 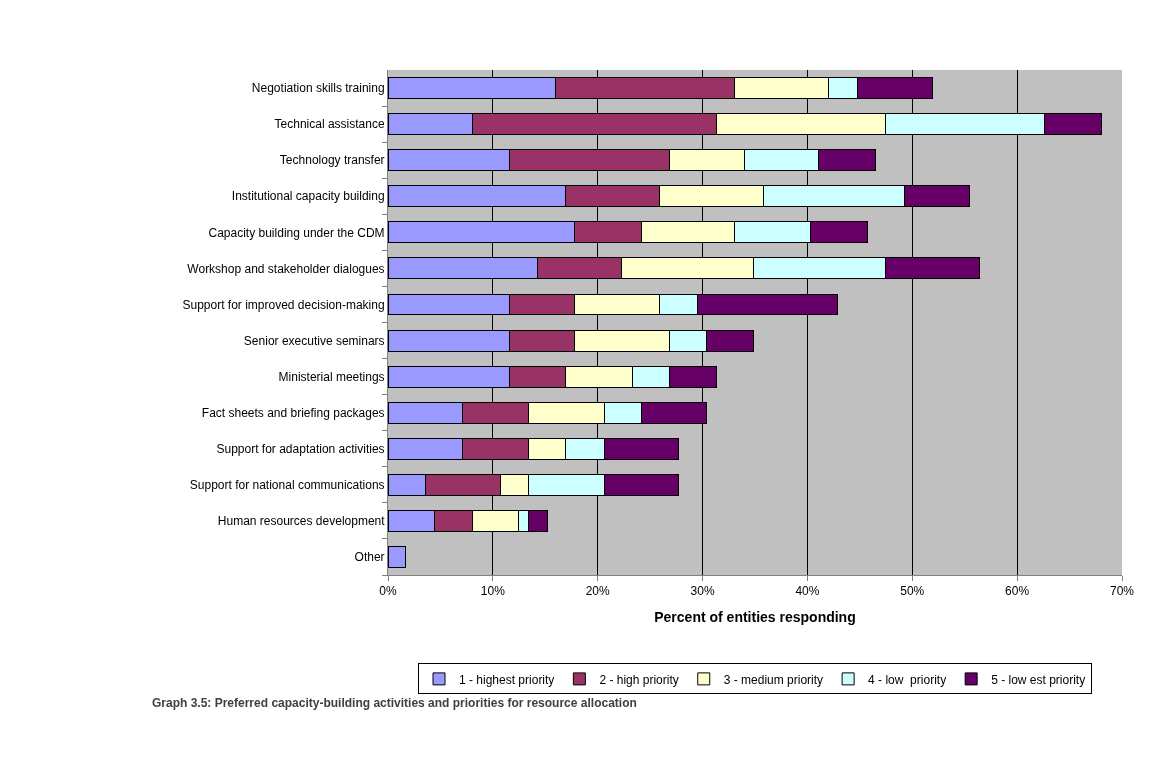 I want to click on y-tick-label: Support for national communications, so click(x=287, y=485).